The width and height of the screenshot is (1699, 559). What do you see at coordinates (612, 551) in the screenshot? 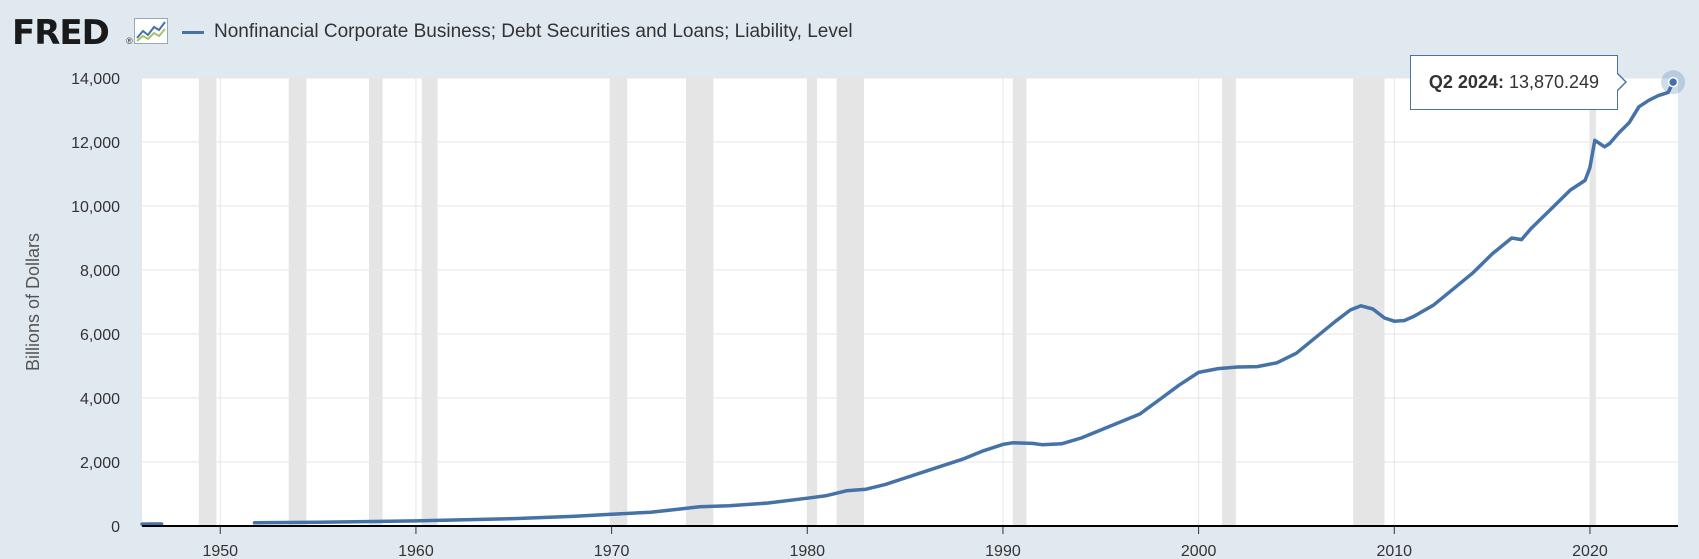
I see `x-tick-label: 1970` at bounding box center [612, 551].